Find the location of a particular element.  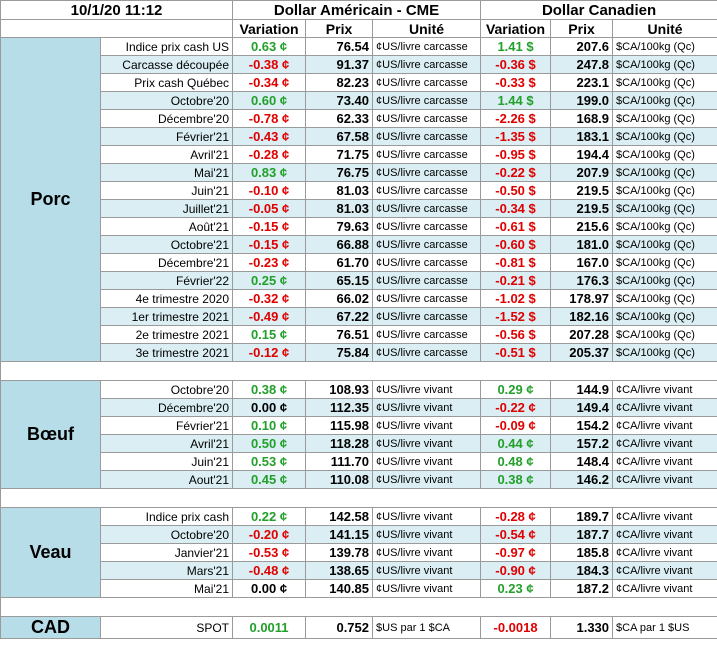

us-price: 108.93 is located at coordinates (339, 389).